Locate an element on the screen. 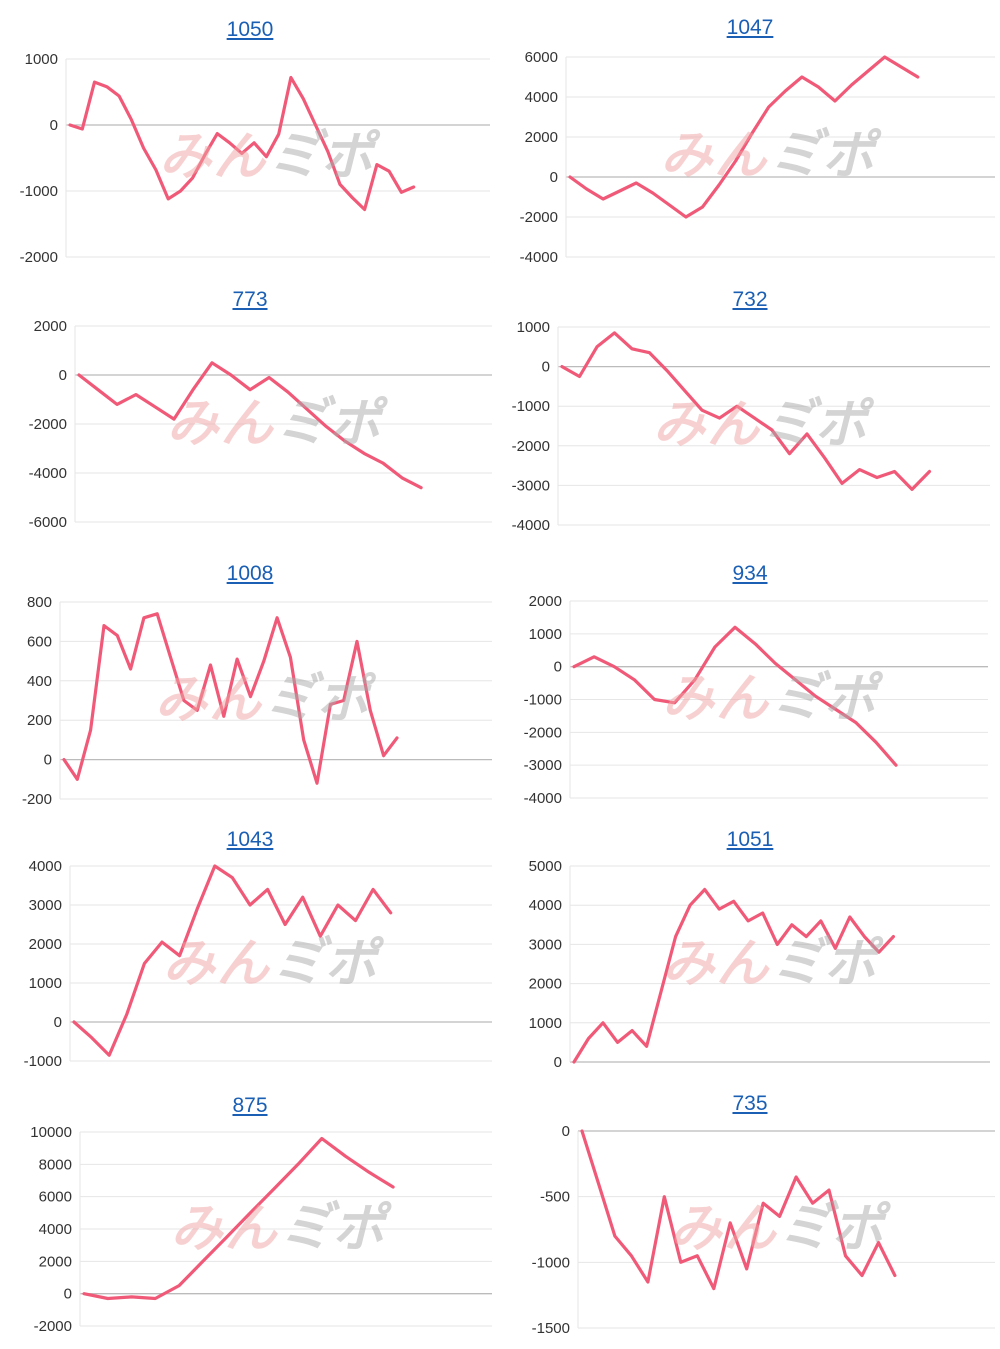 This screenshot has height=1349, width=1000. line-chart-svg: 5000 4000 3000 2000 1000 0 is located at coordinates (759, 964).